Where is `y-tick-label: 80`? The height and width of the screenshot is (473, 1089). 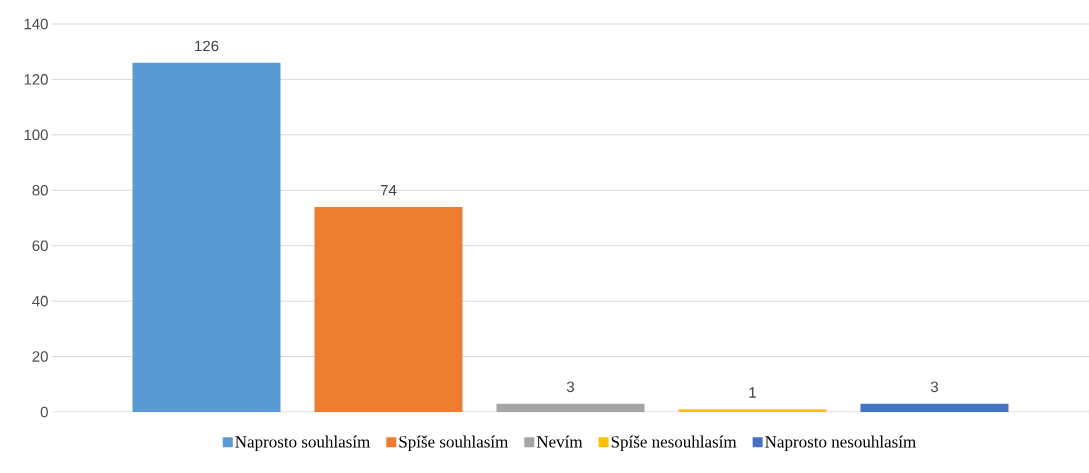 y-tick-label: 80 is located at coordinates (40, 190).